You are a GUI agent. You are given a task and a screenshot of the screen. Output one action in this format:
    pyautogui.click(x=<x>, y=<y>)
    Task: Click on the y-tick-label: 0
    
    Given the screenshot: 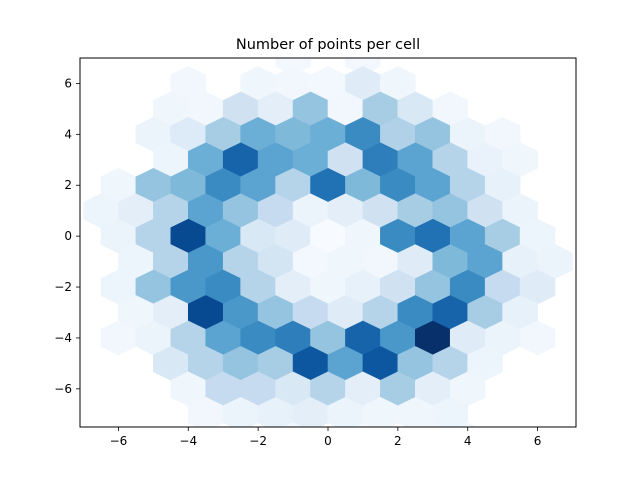 What is the action you would take?
    pyautogui.click(x=68, y=236)
    